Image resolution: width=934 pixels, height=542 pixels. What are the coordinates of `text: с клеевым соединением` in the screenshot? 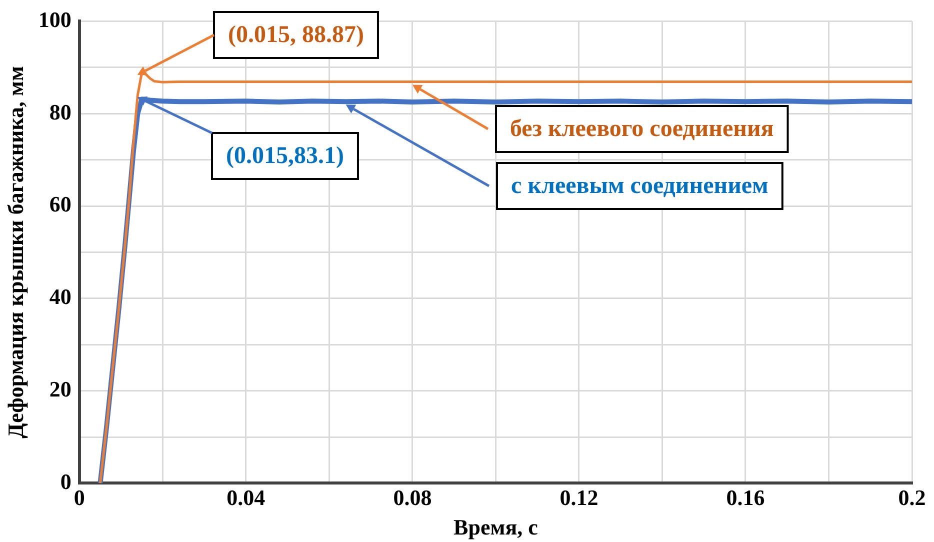 It's located at (639, 186).